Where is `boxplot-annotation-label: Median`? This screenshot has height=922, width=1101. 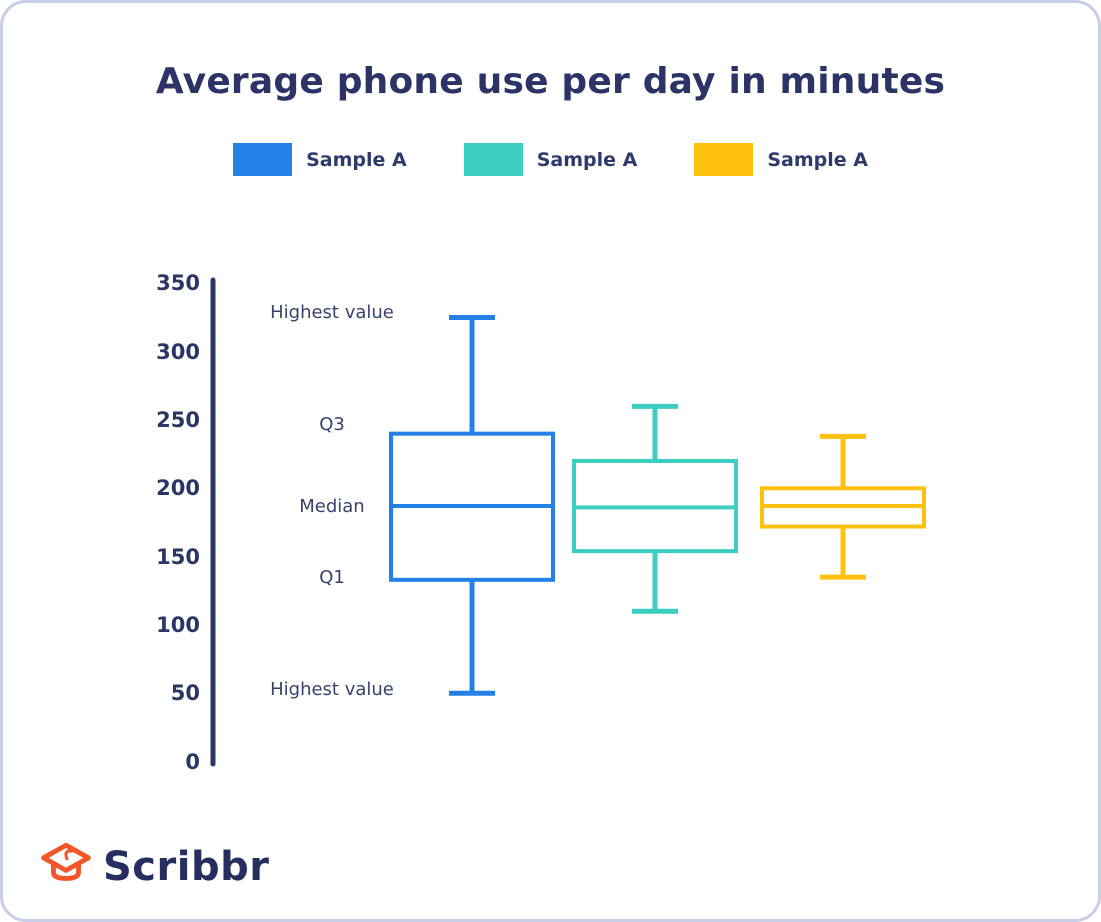
boxplot-annotation-label: Median is located at coordinates (332, 507).